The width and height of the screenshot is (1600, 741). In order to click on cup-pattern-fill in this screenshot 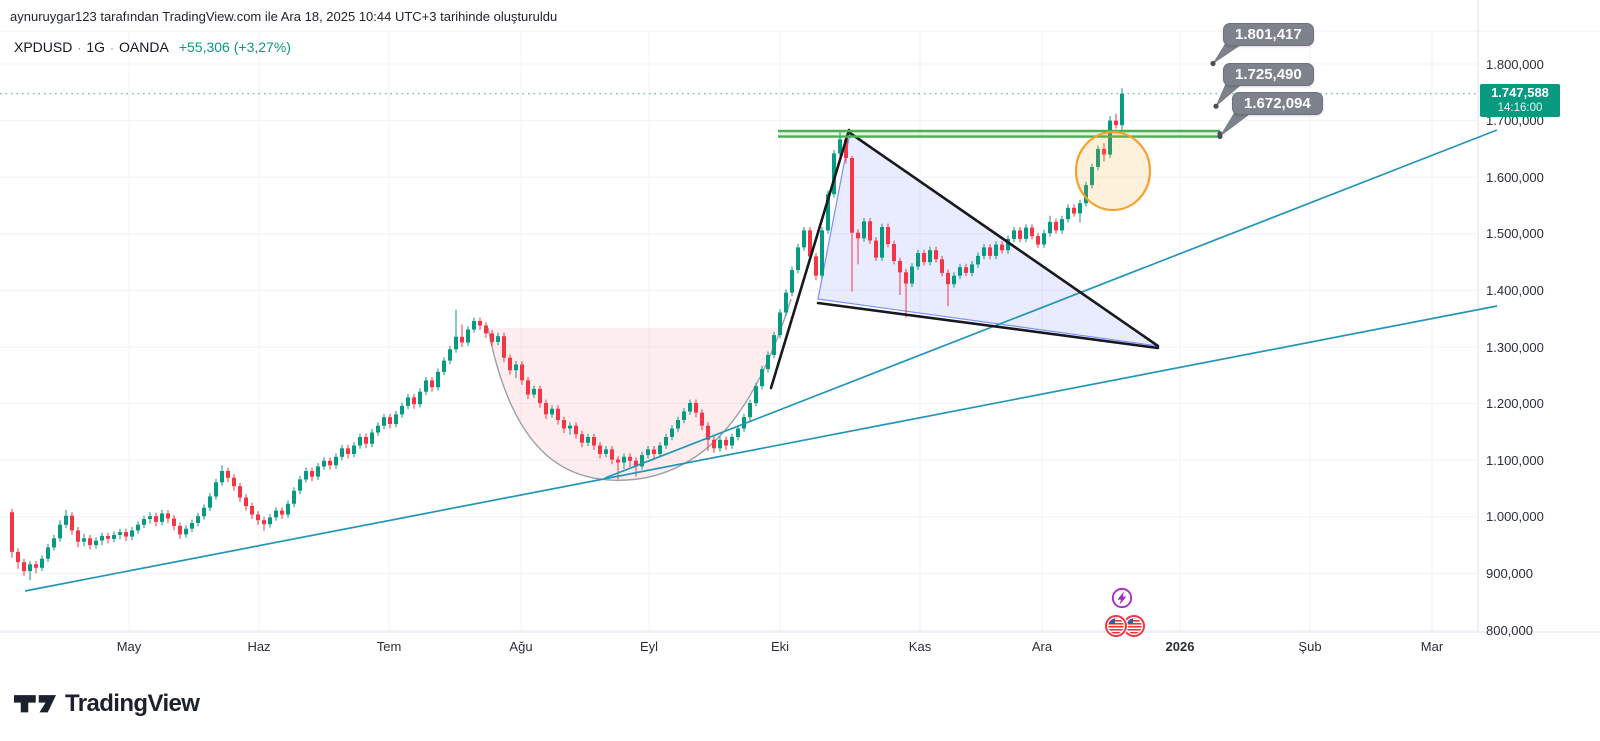, I will do `click(634, 404)`.